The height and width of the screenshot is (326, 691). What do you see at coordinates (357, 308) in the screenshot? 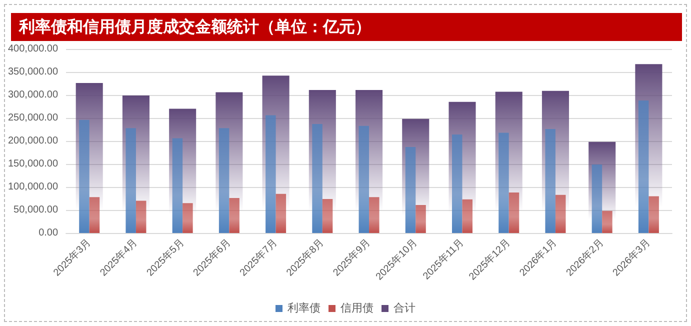
I see `legend-label: 信用债` at bounding box center [357, 308].